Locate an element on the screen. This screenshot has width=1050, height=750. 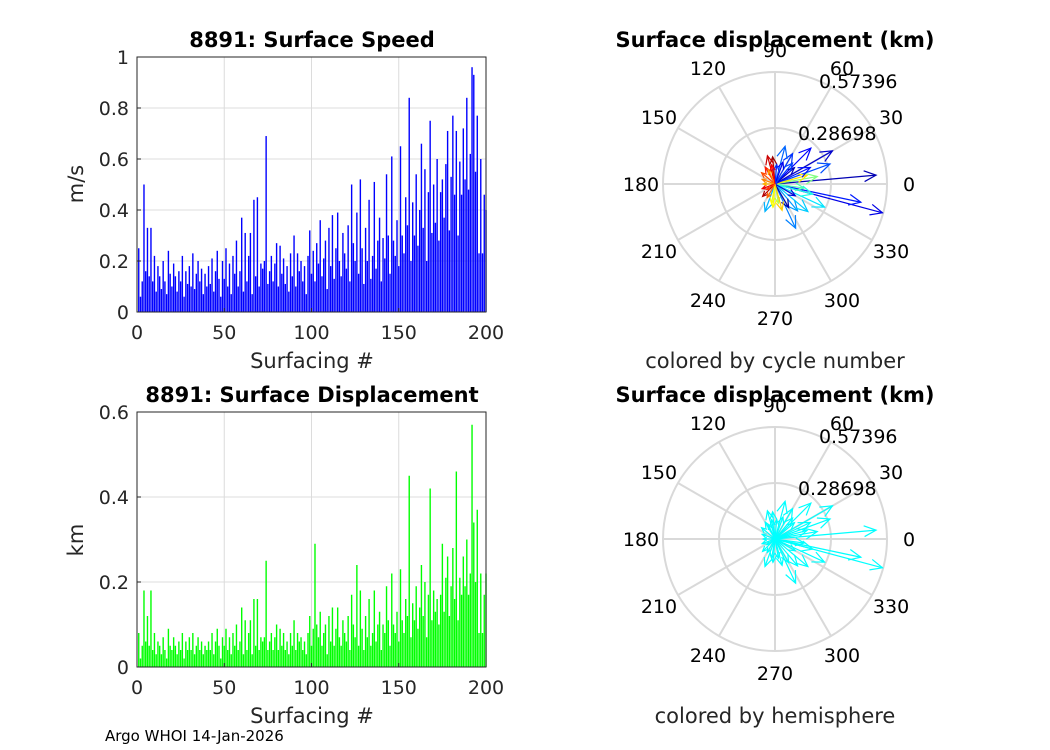
polar2-angle-label: 270 is located at coordinates (775, 674).